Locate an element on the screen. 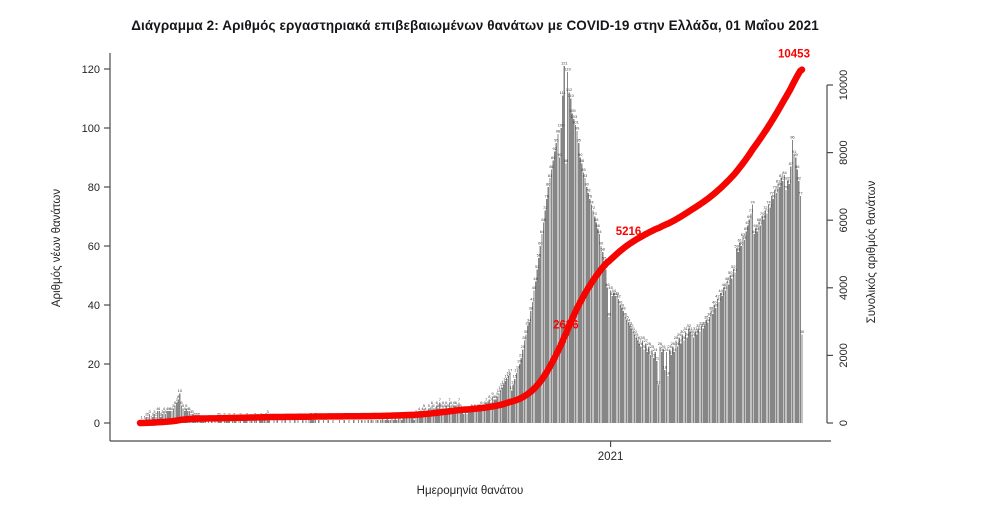 Image resolution: width=984 pixels, height=511 pixels. bar-value-label: 81 is located at coordinates (778, 181).